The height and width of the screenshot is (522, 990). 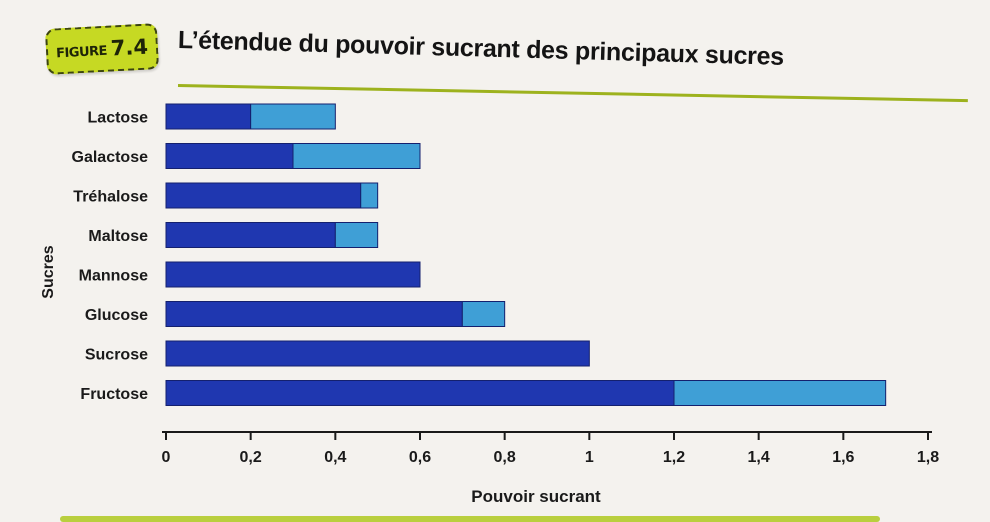 What do you see at coordinates (356, 156) in the screenshot?
I see `bar-galactose-range` at bounding box center [356, 156].